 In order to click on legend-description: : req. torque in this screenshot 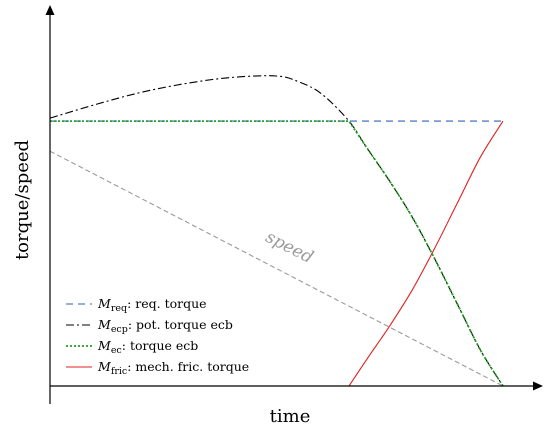, I will do `click(166, 303)`.